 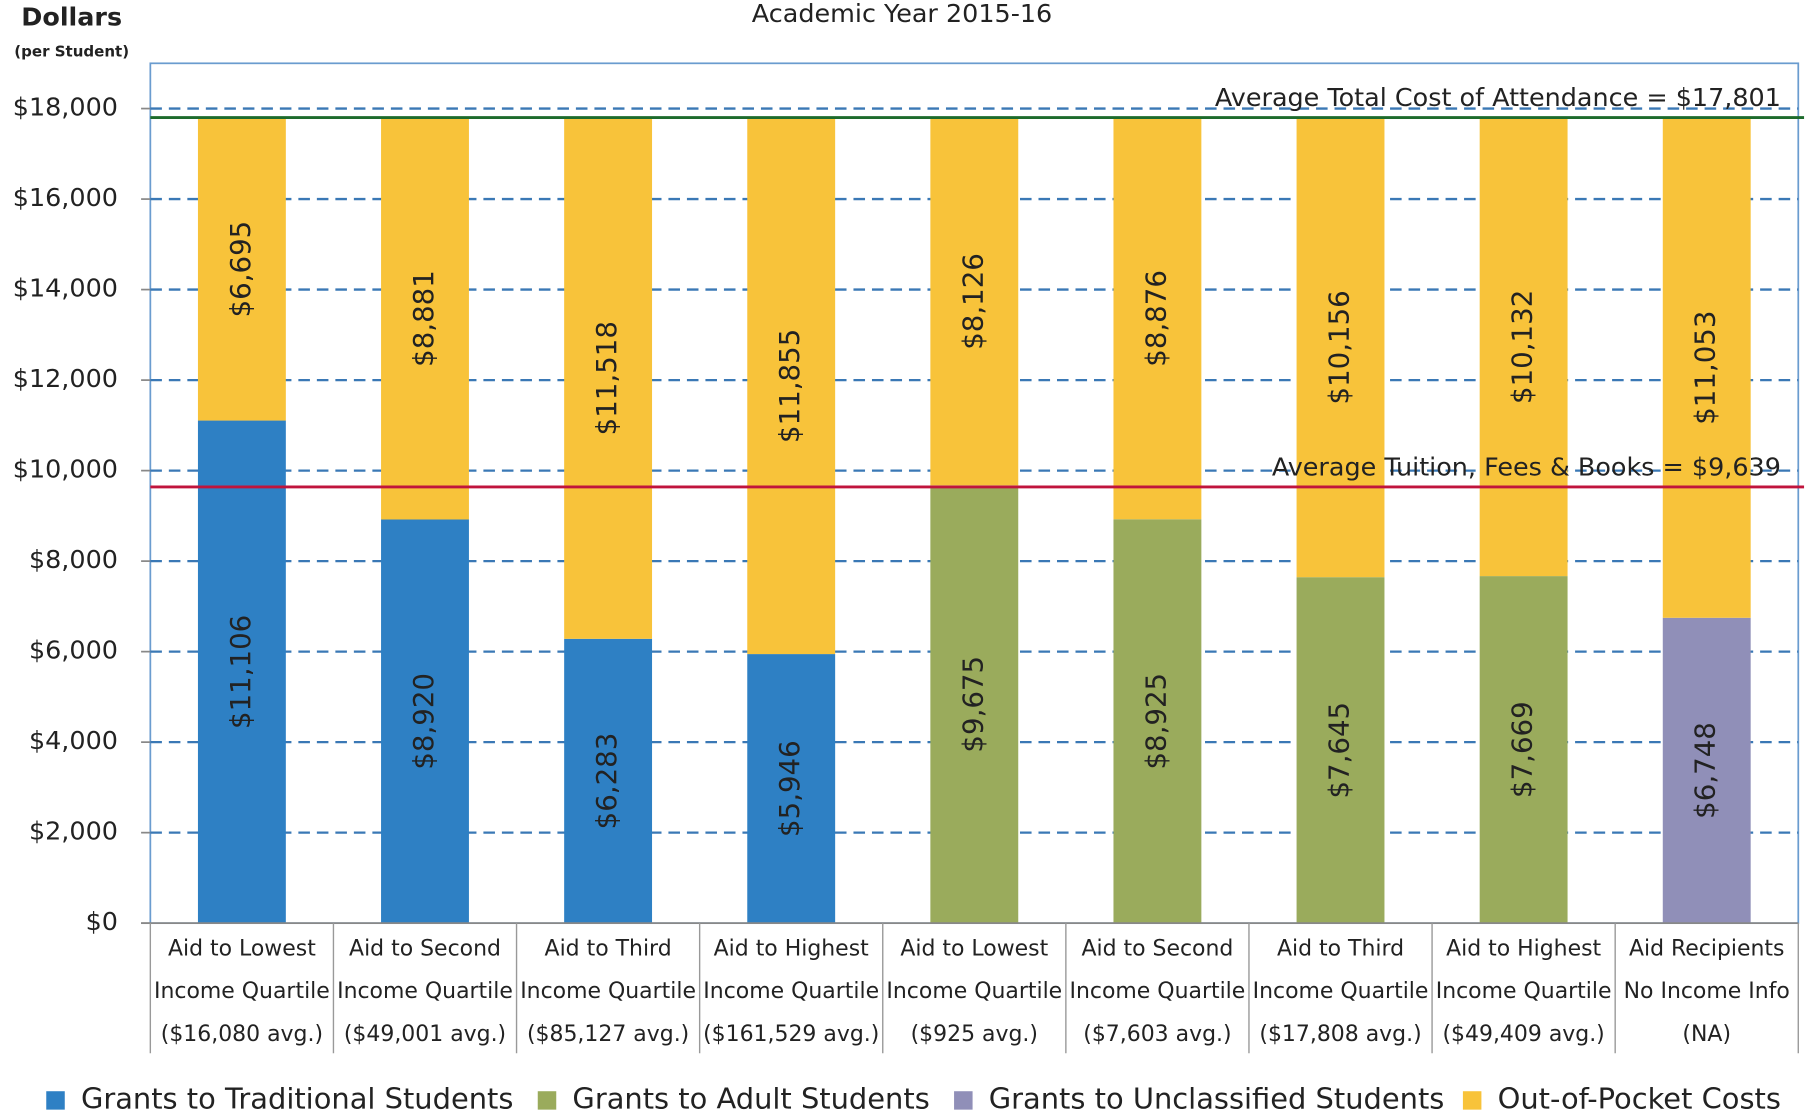 I want to click on y-tick-label: $4,000, so click(x=73, y=740).